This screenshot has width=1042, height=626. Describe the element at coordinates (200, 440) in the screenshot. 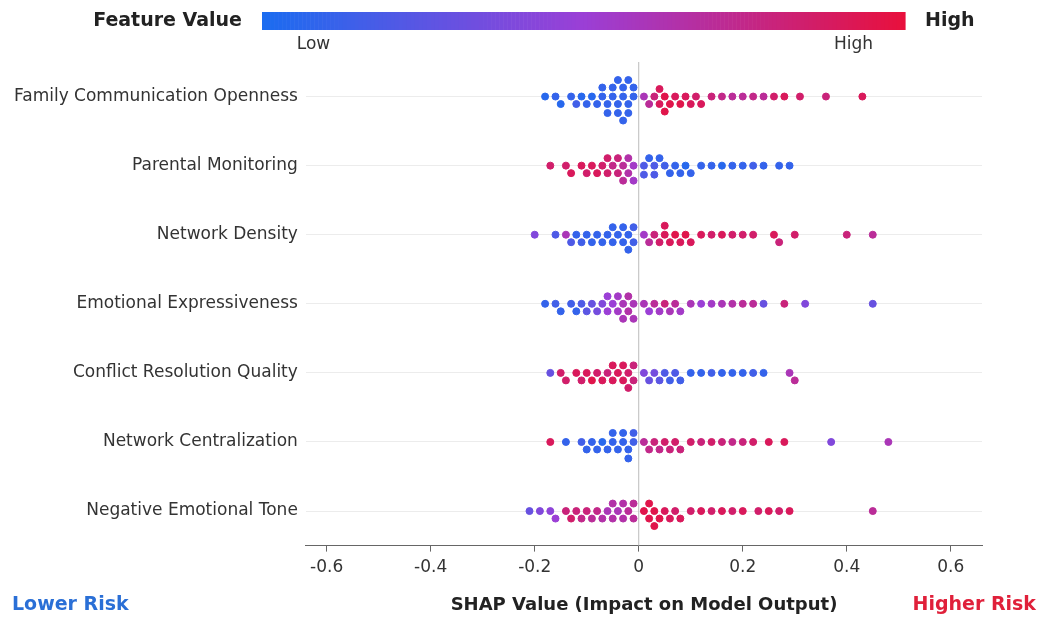

I see `y-tick-label: Network Centralization` at that location.